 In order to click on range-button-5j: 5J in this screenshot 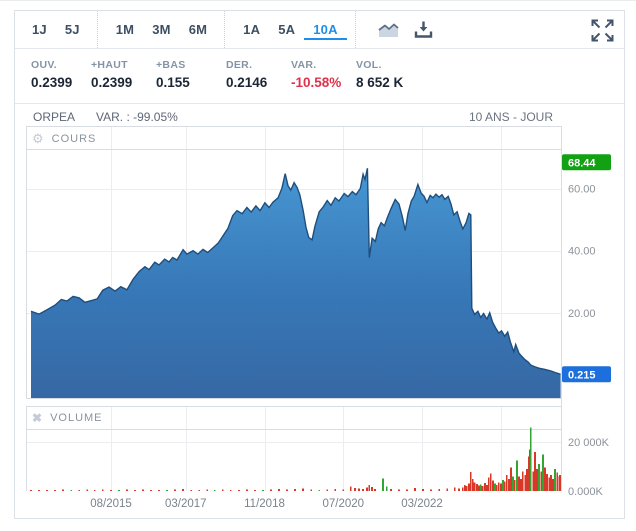, I will do `click(72, 29)`.